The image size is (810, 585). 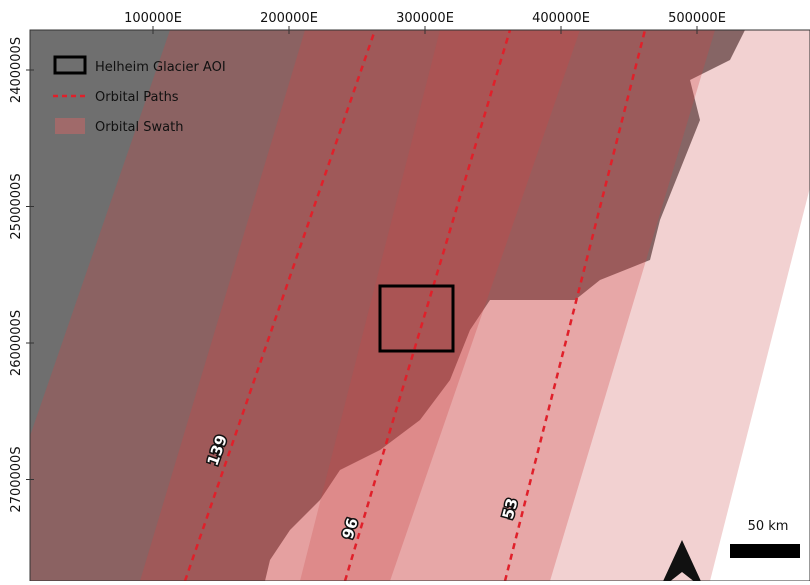 What do you see at coordinates (289, 18) in the screenshot?
I see `x-label: 200000E` at bounding box center [289, 18].